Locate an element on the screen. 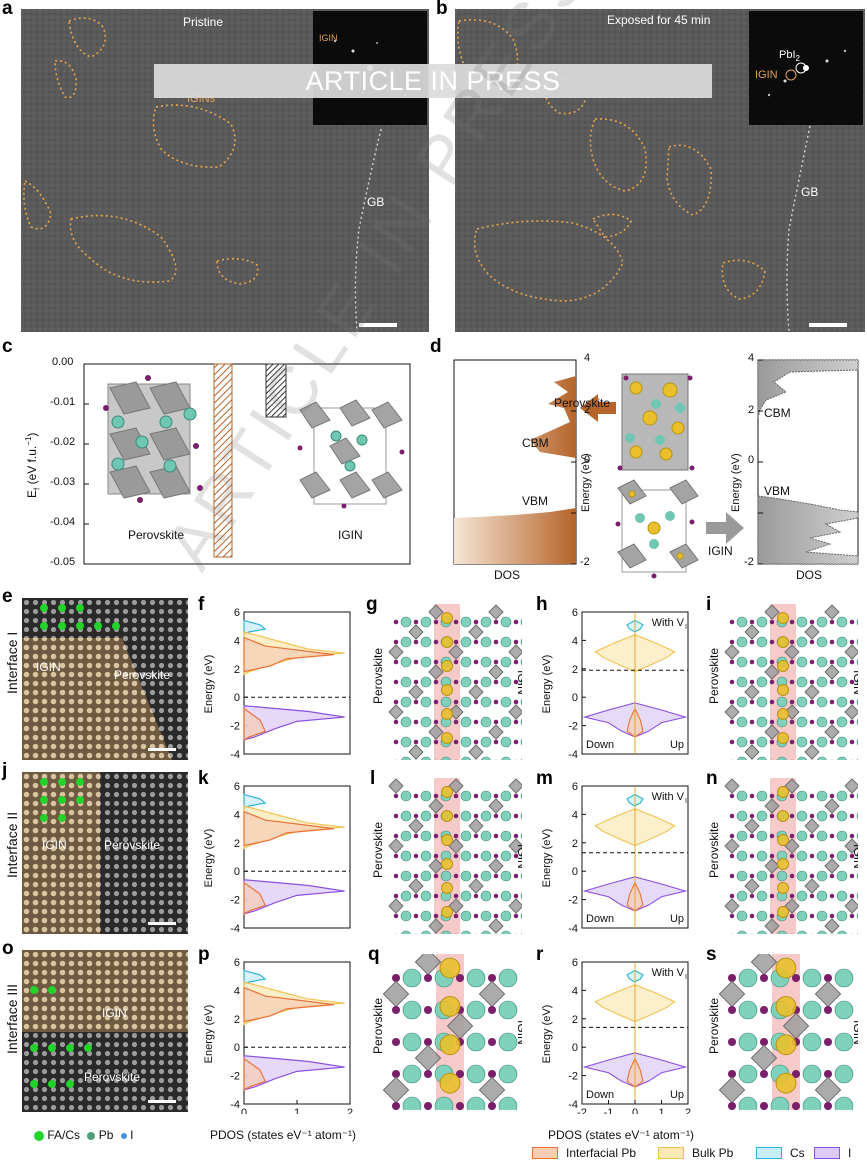 The height and width of the screenshot is (1163, 867). row-label-interface-1: Interface I is located at coordinates (12, 662).